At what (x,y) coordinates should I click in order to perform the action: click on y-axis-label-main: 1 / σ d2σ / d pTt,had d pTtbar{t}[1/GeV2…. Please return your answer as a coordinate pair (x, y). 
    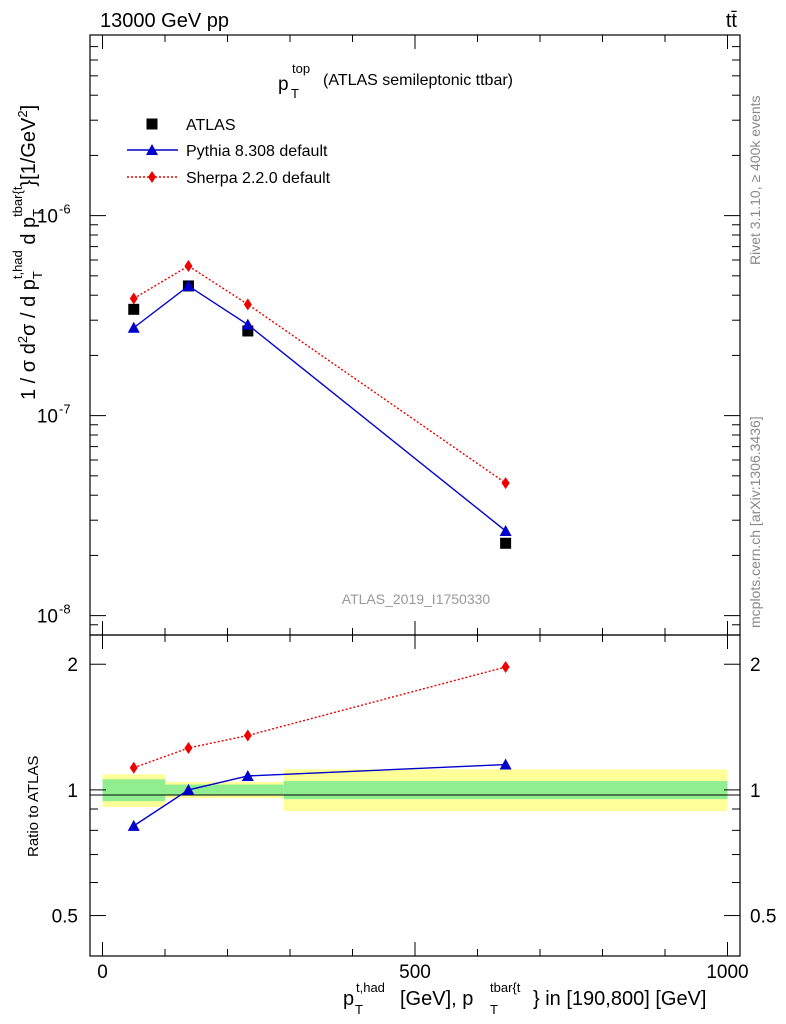
    Looking at the image, I should click on (27, 252).